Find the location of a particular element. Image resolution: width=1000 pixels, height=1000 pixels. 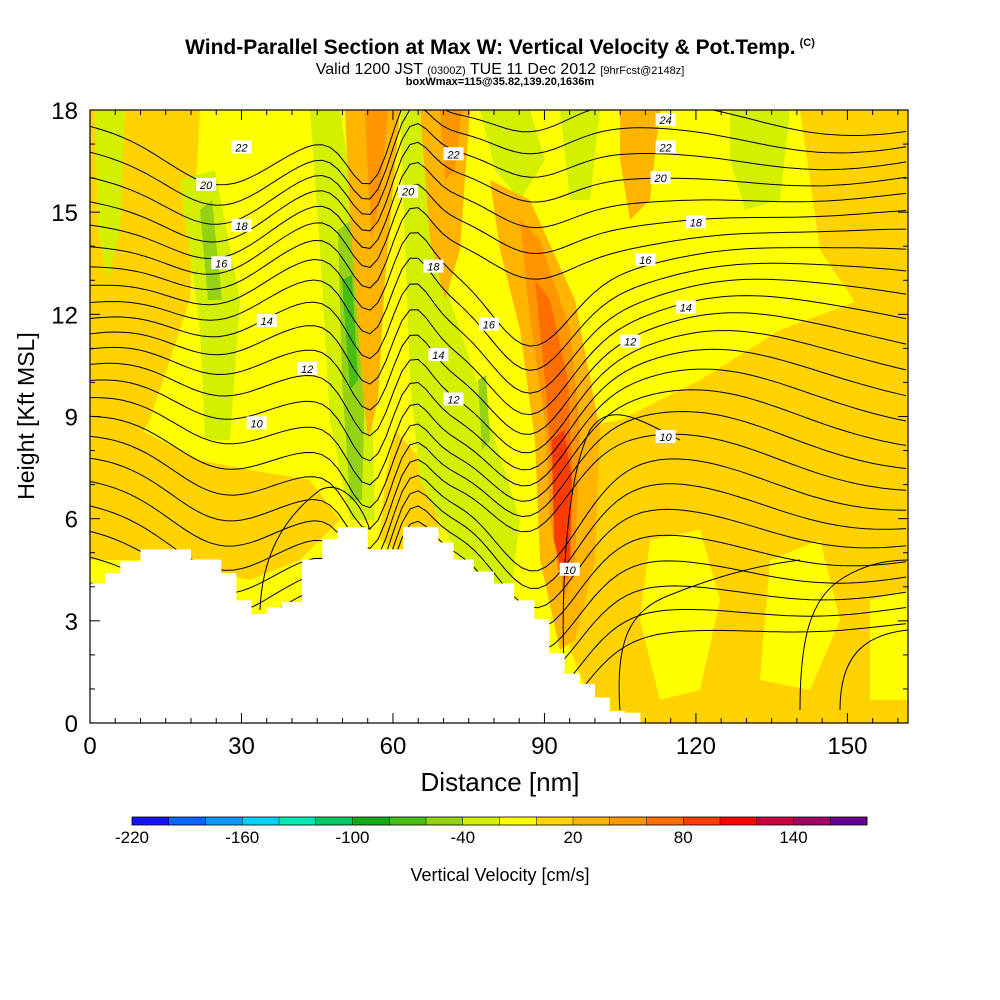

y-tick-label: 18 is located at coordinates (64, 111).